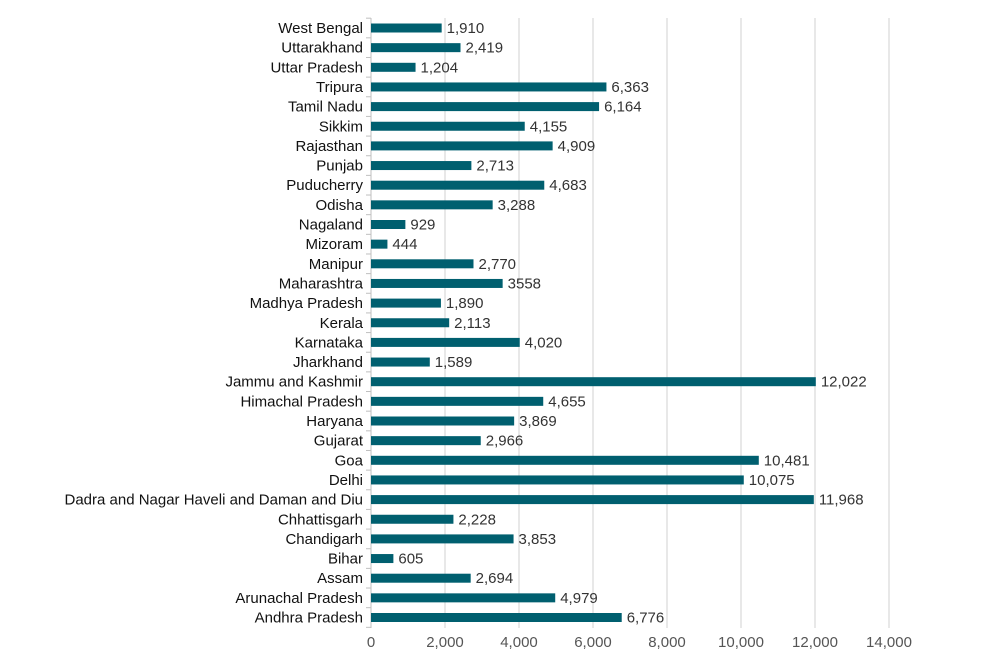 The height and width of the screenshot is (664, 1000). I want to click on category-label: Karnataka, so click(329, 342).